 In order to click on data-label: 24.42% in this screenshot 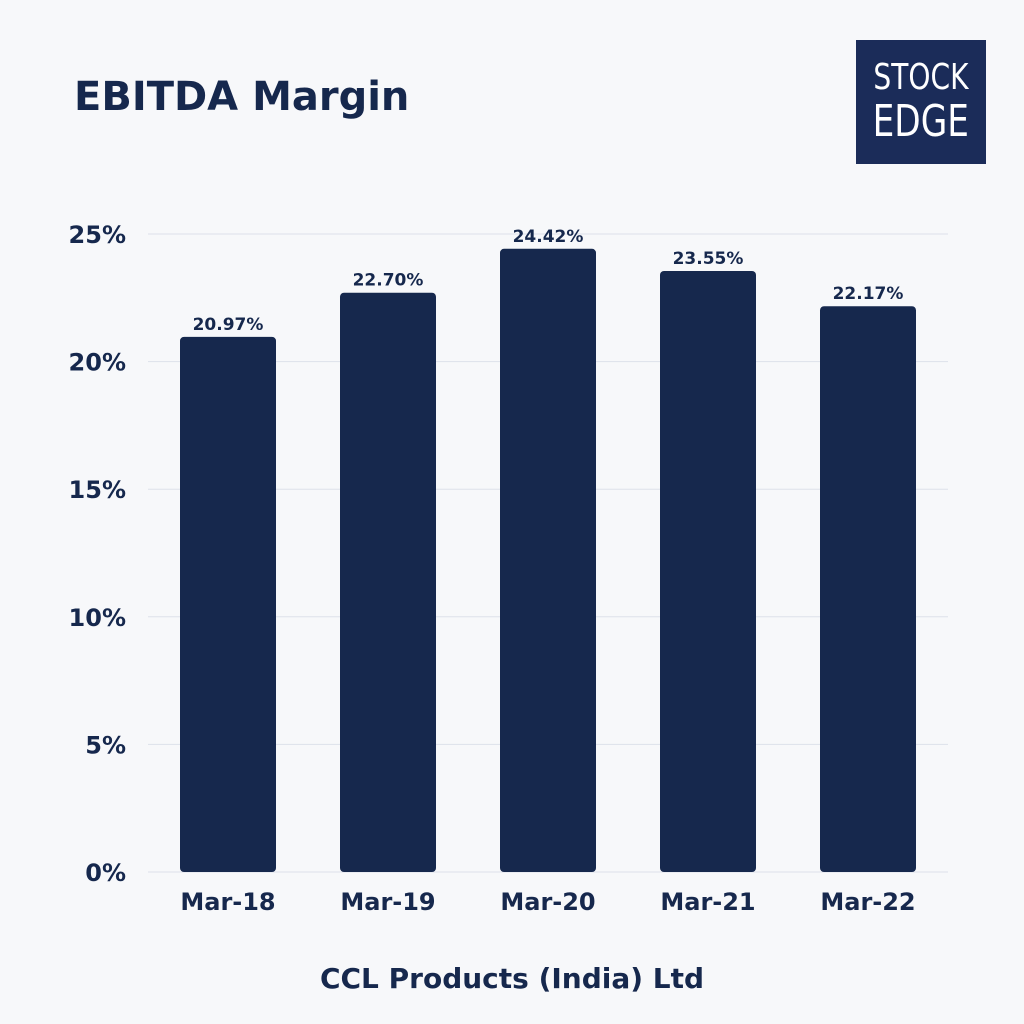, I will do `click(548, 237)`.